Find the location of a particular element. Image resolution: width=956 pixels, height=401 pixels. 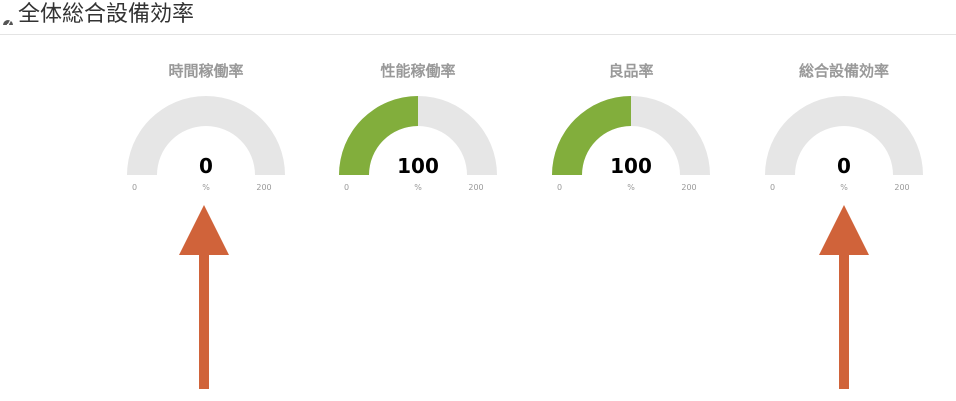

gauge-title: 時間稼働率 is located at coordinates (206, 71).